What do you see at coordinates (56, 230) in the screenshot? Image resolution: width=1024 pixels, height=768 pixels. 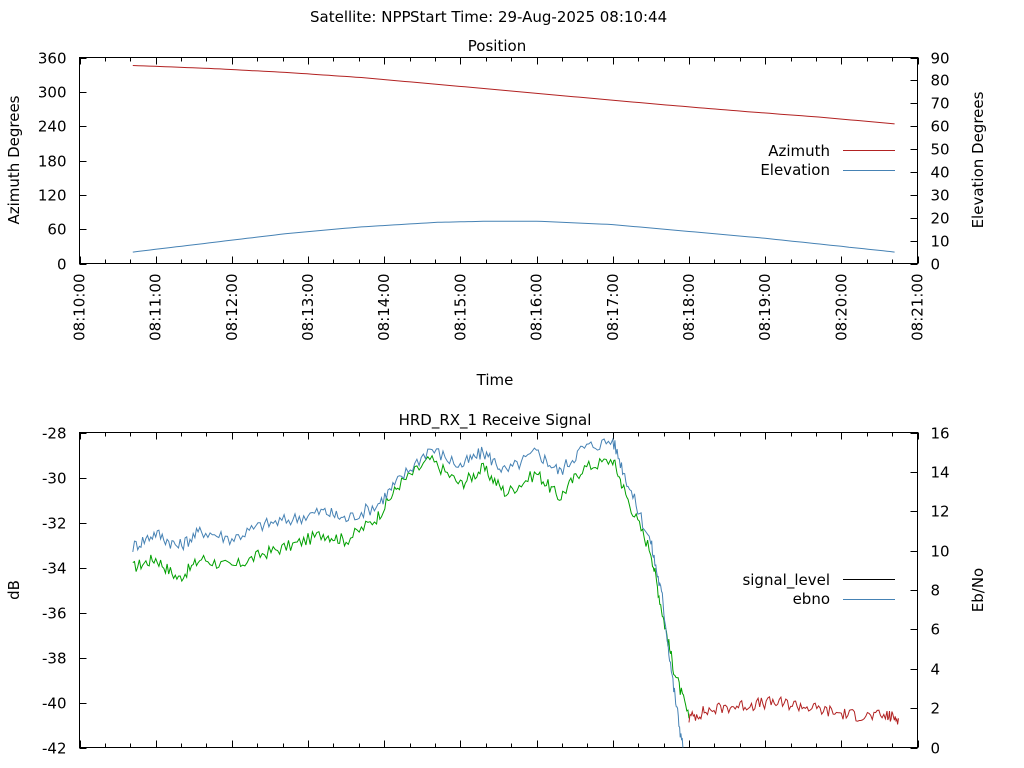 I see `y-tick-label: 60` at bounding box center [56, 230].